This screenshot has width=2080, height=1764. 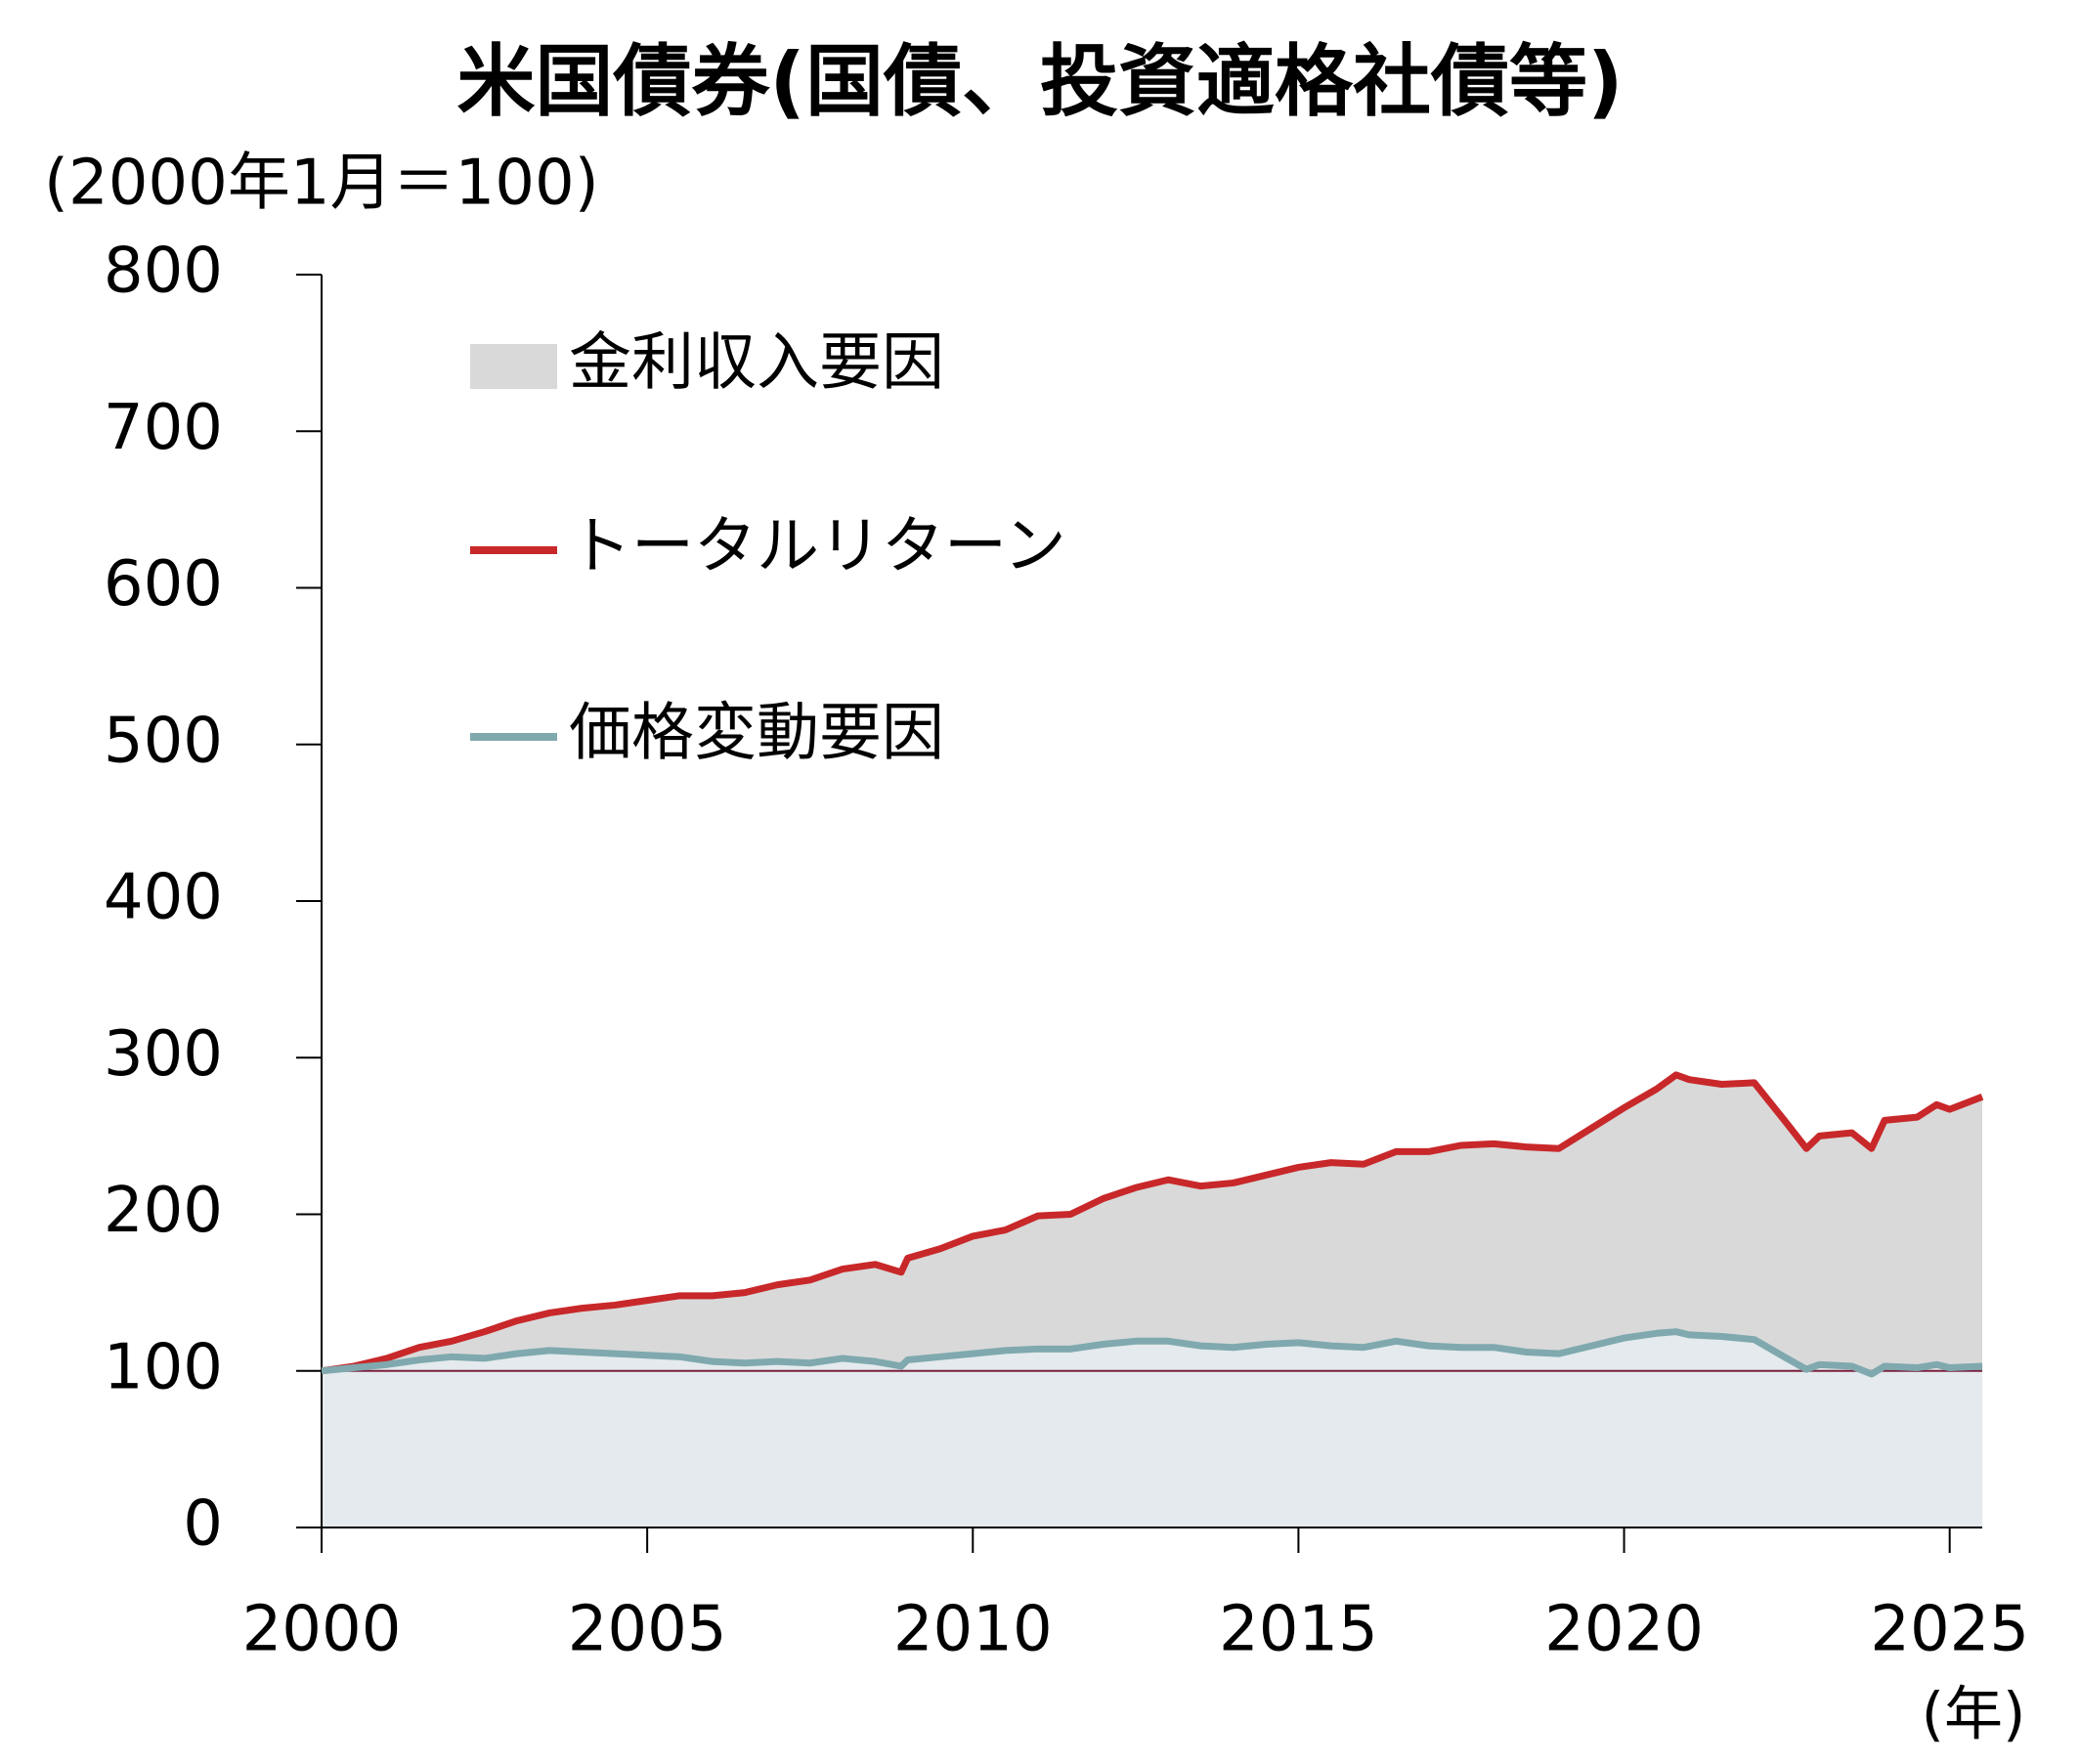 What do you see at coordinates (973, 1630) in the screenshot?
I see `x-tick-label: 2010` at bounding box center [973, 1630].